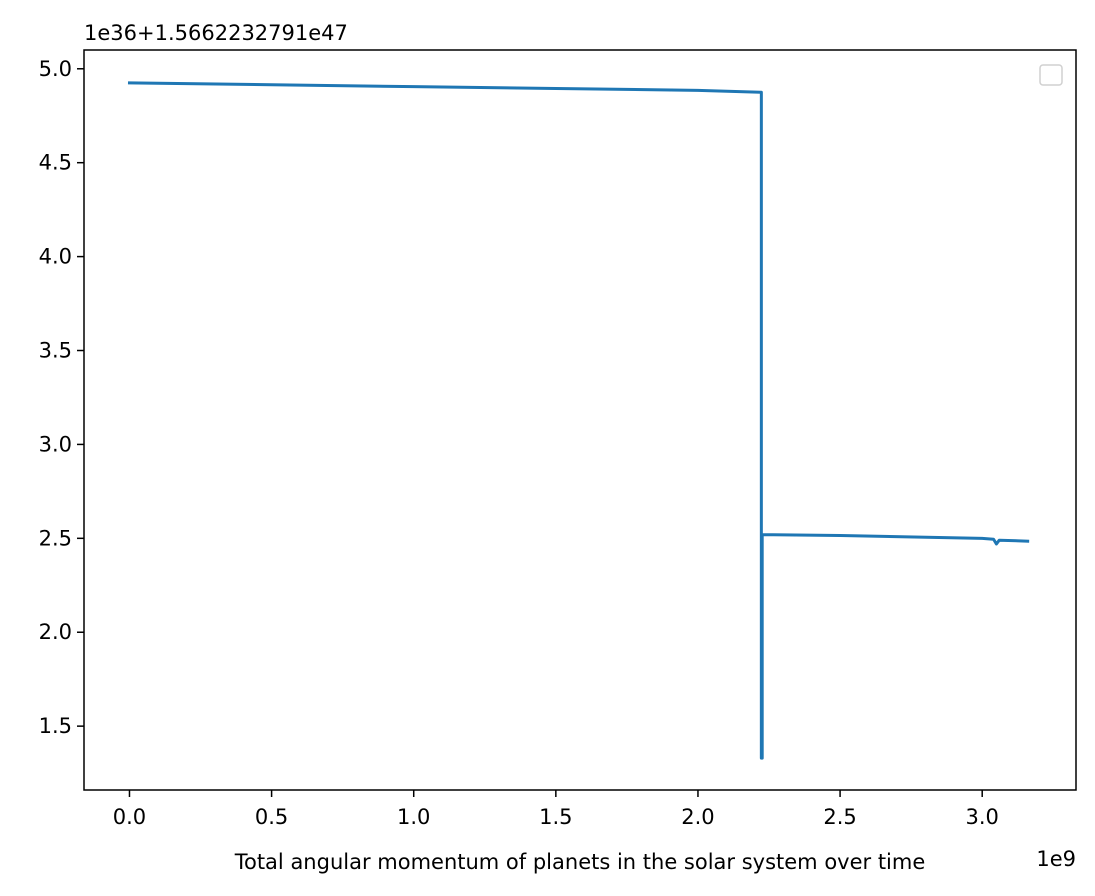 Image resolution: width=1095 pixels, height=896 pixels. Describe the element at coordinates (55, 444) in the screenshot. I see `y-tick-label: 3.0` at that location.